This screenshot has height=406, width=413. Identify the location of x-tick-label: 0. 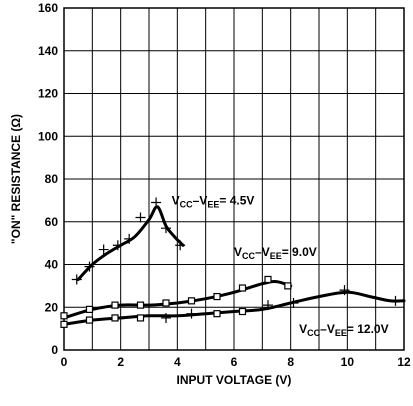
(64, 362).